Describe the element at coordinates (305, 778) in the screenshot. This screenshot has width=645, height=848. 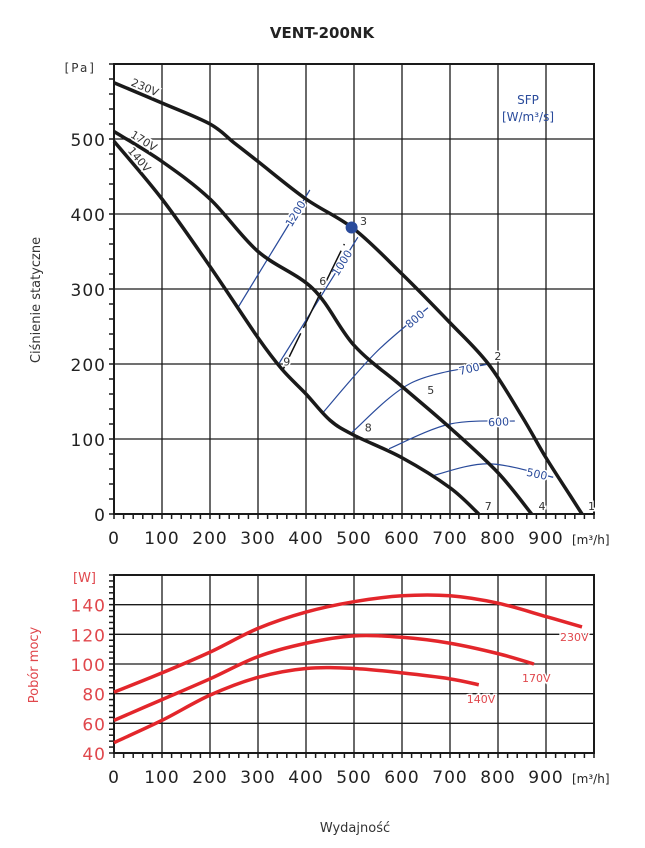
I see `power-xtick-label: 400` at that location.